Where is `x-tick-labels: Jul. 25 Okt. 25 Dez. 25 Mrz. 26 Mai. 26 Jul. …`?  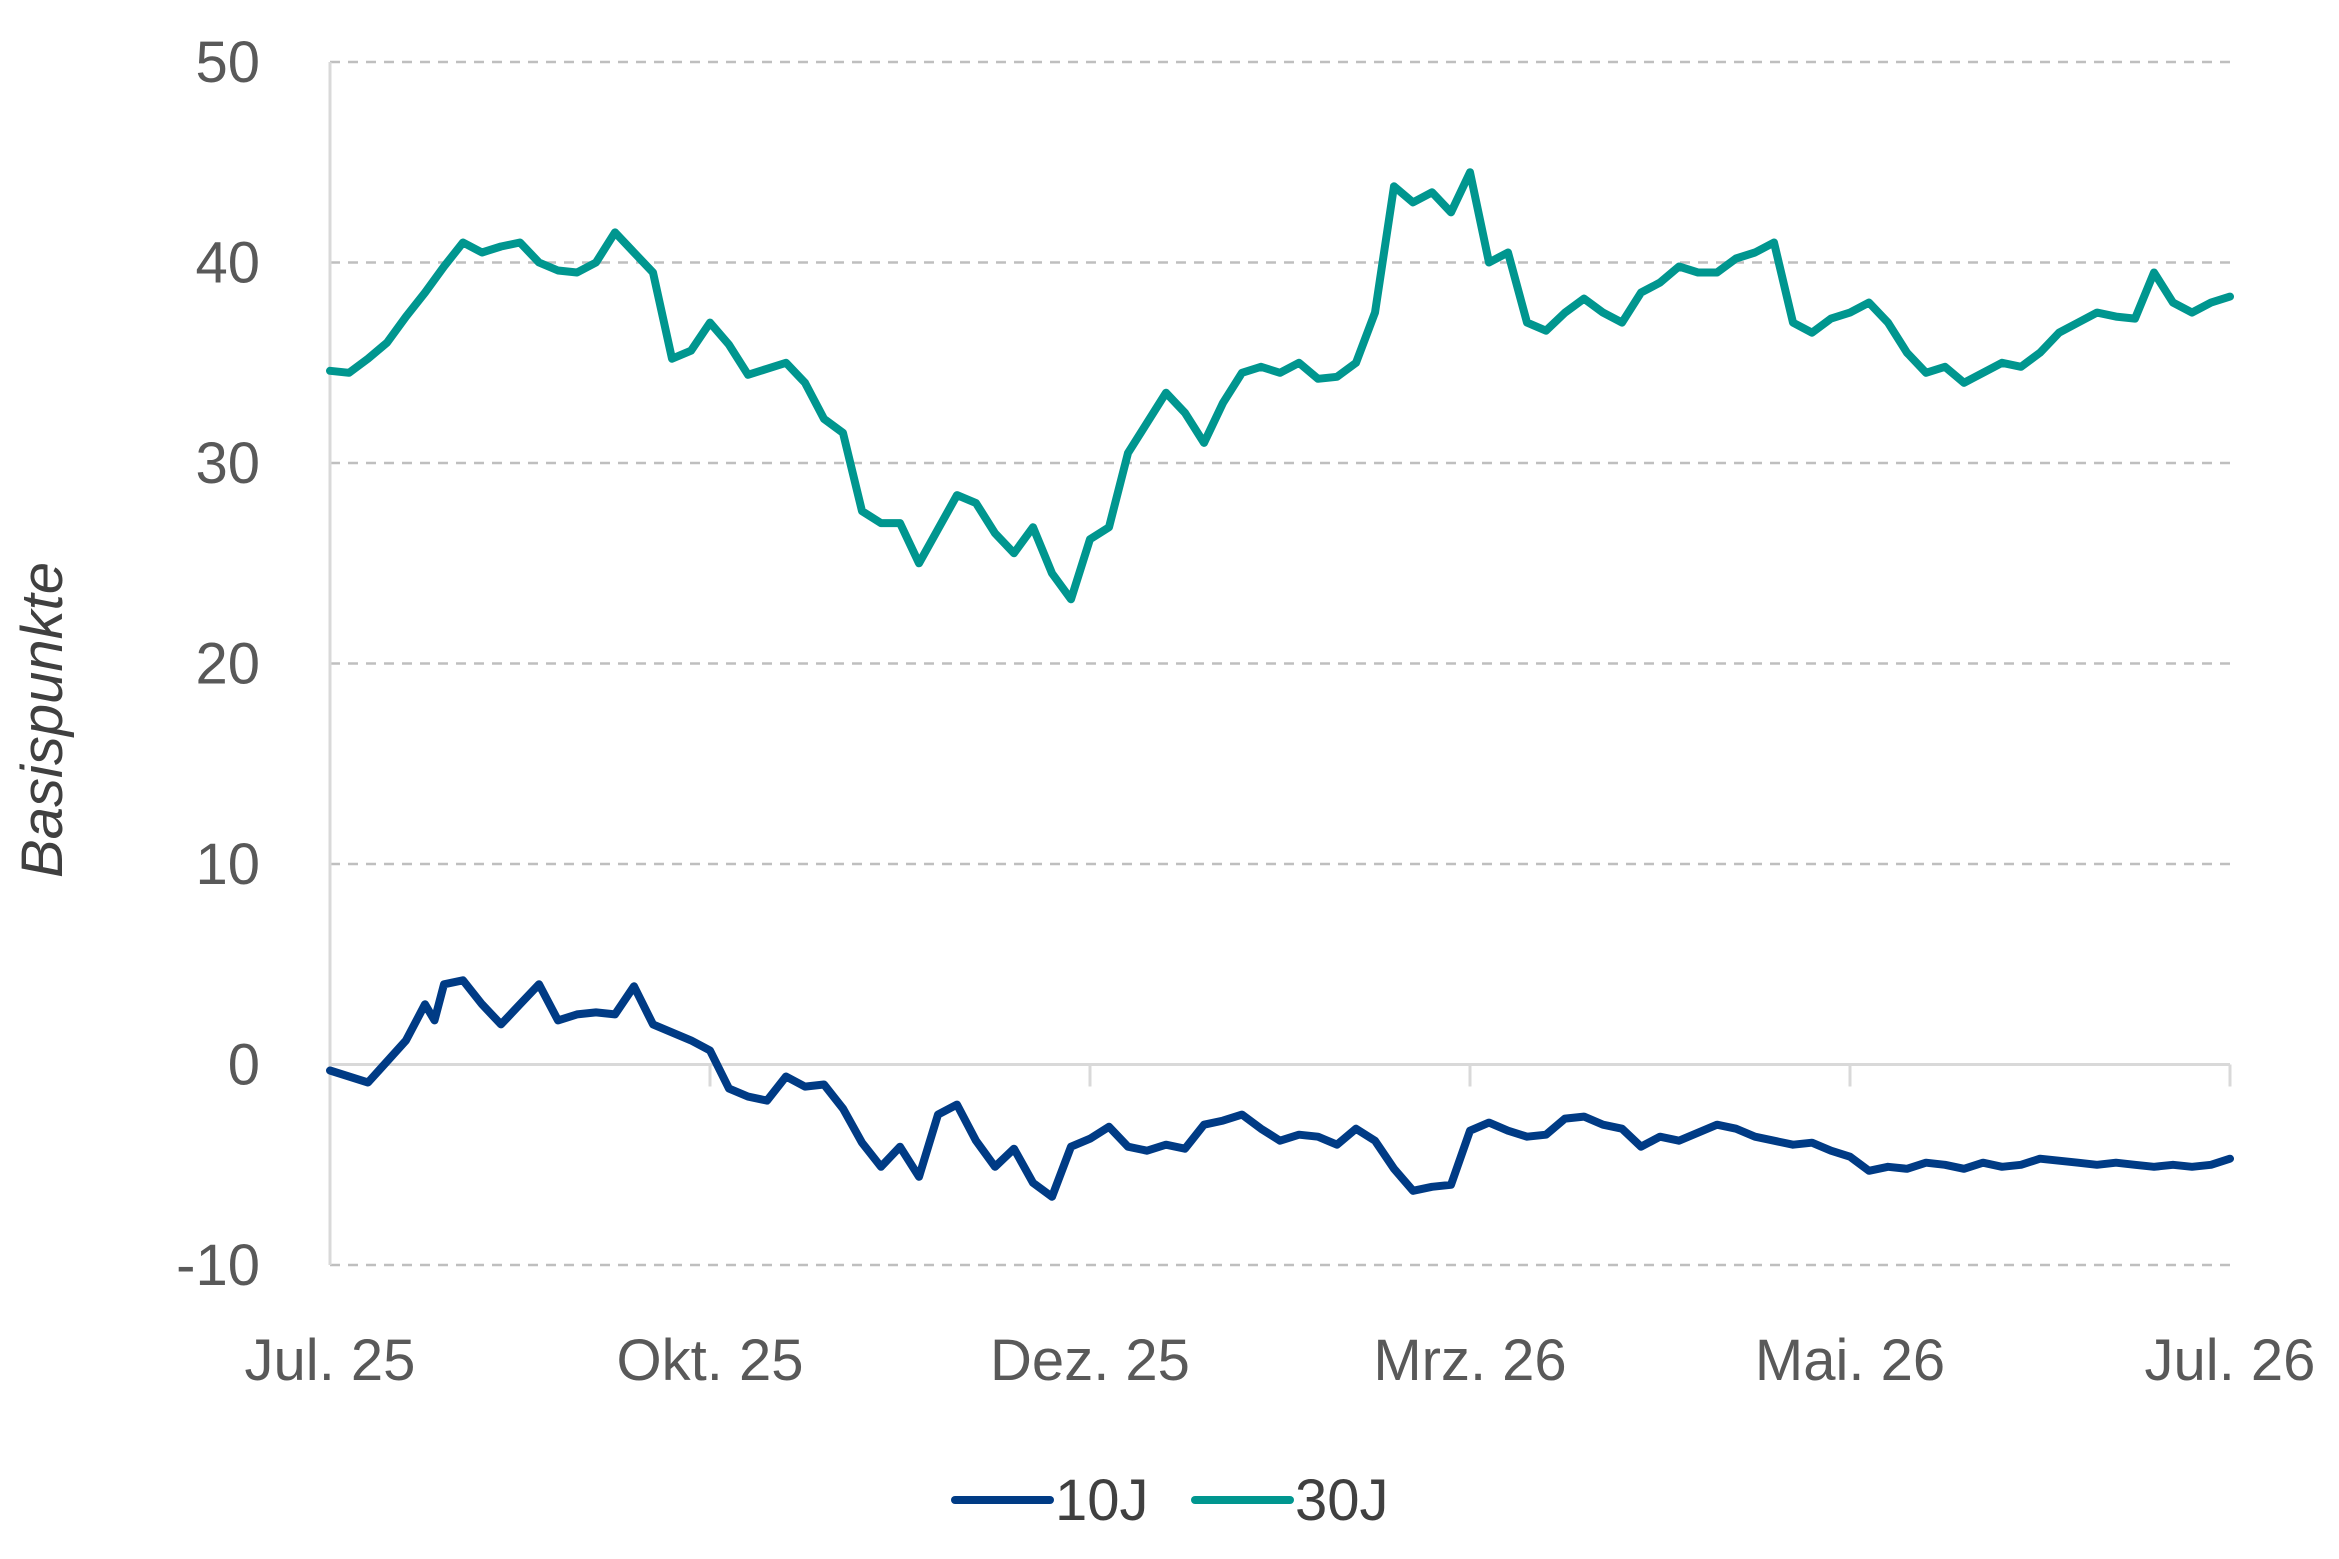
x-tick-labels: Jul. 25 Okt. 25 Dez. 25 Mrz. 26 Mai. 26 Jul. … is located at coordinates (1280, 1360).